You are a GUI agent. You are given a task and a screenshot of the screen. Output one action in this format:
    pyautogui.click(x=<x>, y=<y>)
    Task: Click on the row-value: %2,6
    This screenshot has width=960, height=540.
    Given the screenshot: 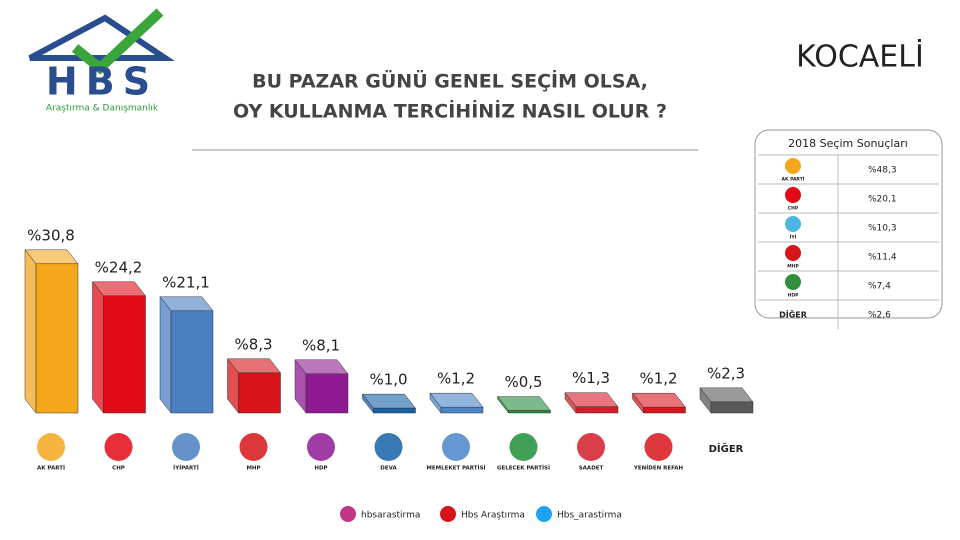 What is the action you would take?
    pyautogui.click(x=879, y=316)
    